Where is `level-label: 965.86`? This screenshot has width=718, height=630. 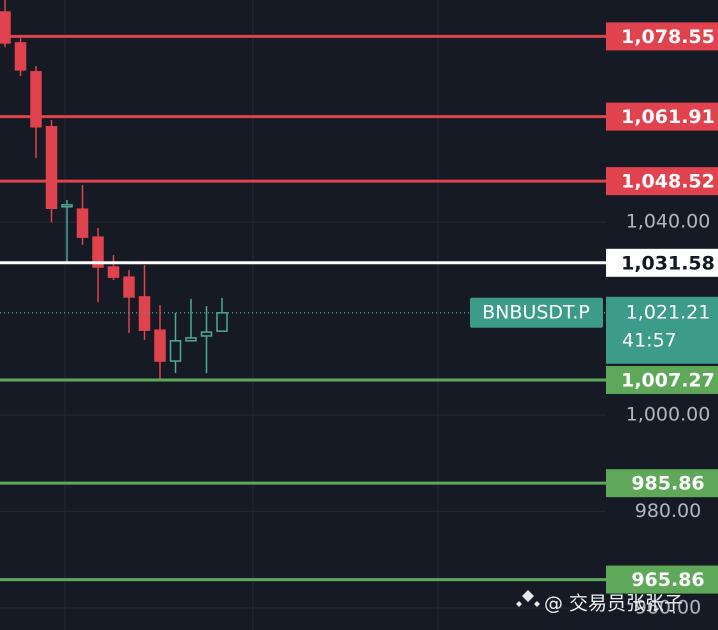
level-label: 965.86 is located at coordinates (667, 580).